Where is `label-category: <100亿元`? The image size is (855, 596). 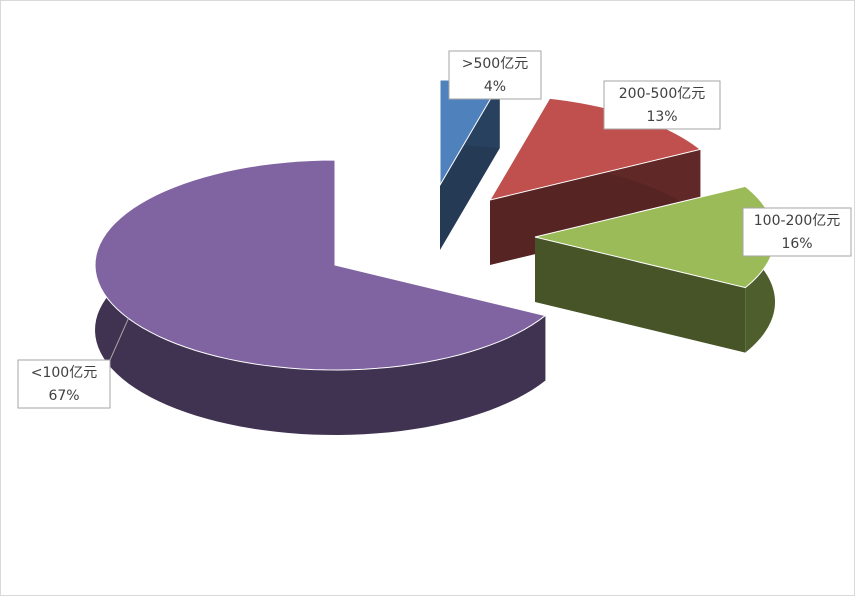 label-category: <100亿元 is located at coordinates (64, 373).